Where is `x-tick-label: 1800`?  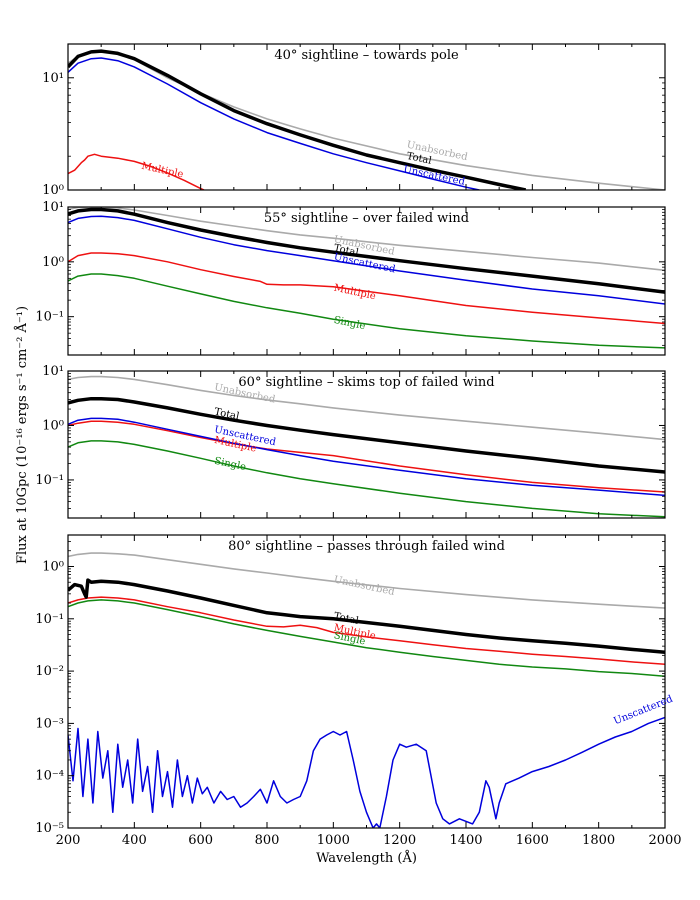 x-tick-label: 1800 is located at coordinates (598, 840).